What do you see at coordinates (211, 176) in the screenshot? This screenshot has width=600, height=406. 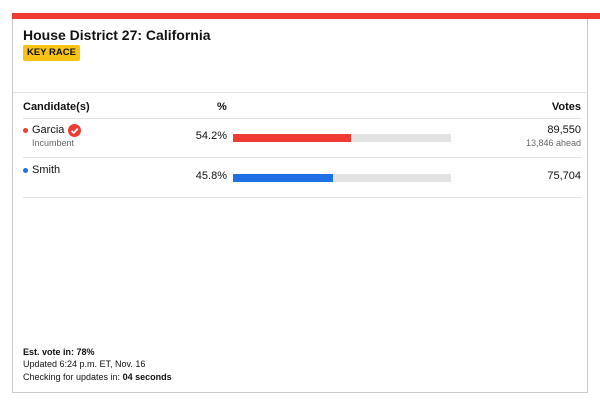 I see `percent: 45.8%` at bounding box center [211, 176].